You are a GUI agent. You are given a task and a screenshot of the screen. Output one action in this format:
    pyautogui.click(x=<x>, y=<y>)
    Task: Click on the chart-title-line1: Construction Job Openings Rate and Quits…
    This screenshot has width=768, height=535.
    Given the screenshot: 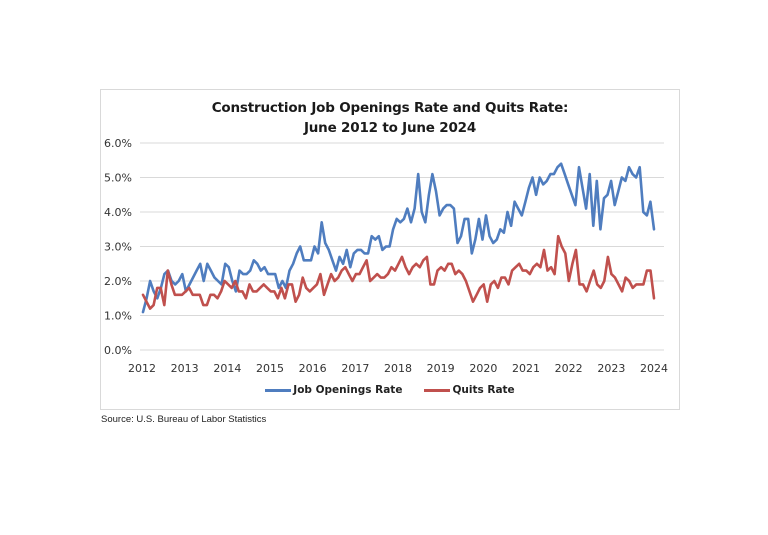 What is the action you would take?
    pyautogui.click(x=390, y=108)
    